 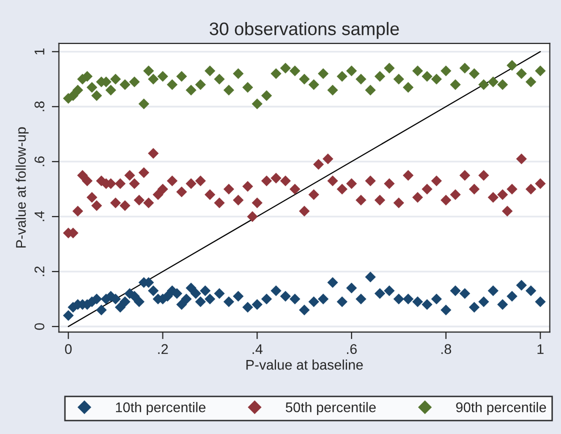 I want to click on legend-label: 50th percentile, so click(x=331, y=408).